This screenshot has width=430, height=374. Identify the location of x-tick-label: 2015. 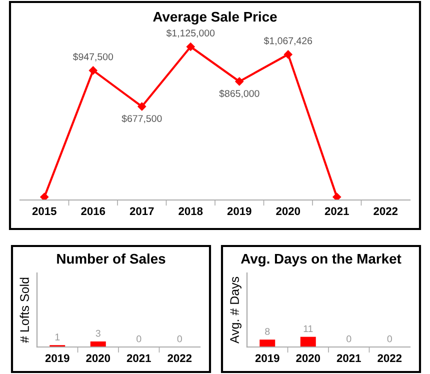
(44, 211).